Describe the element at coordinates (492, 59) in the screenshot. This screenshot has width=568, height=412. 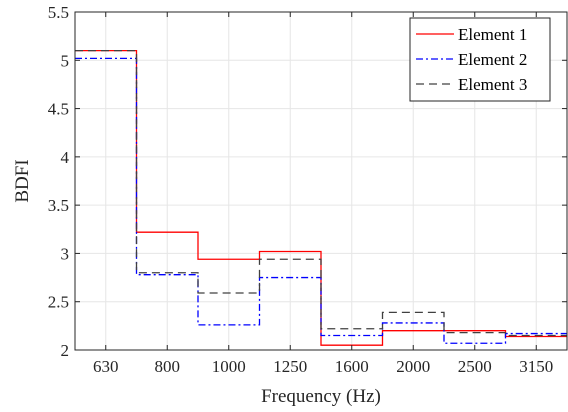
I see `legend-label-2: Element 2` at that location.